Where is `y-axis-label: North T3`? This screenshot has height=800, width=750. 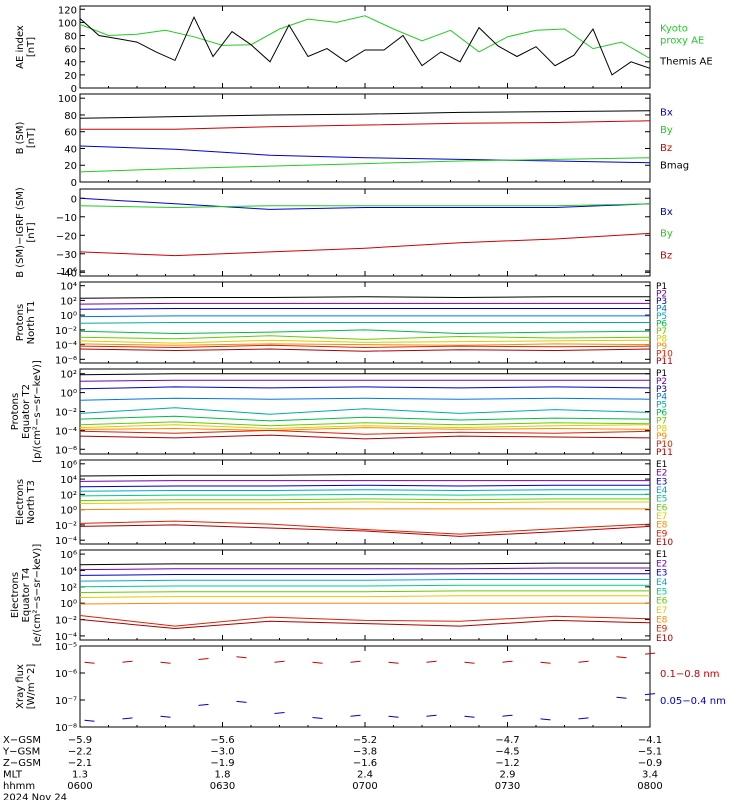 y-axis-label: North T3 is located at coordinates (31, 502).